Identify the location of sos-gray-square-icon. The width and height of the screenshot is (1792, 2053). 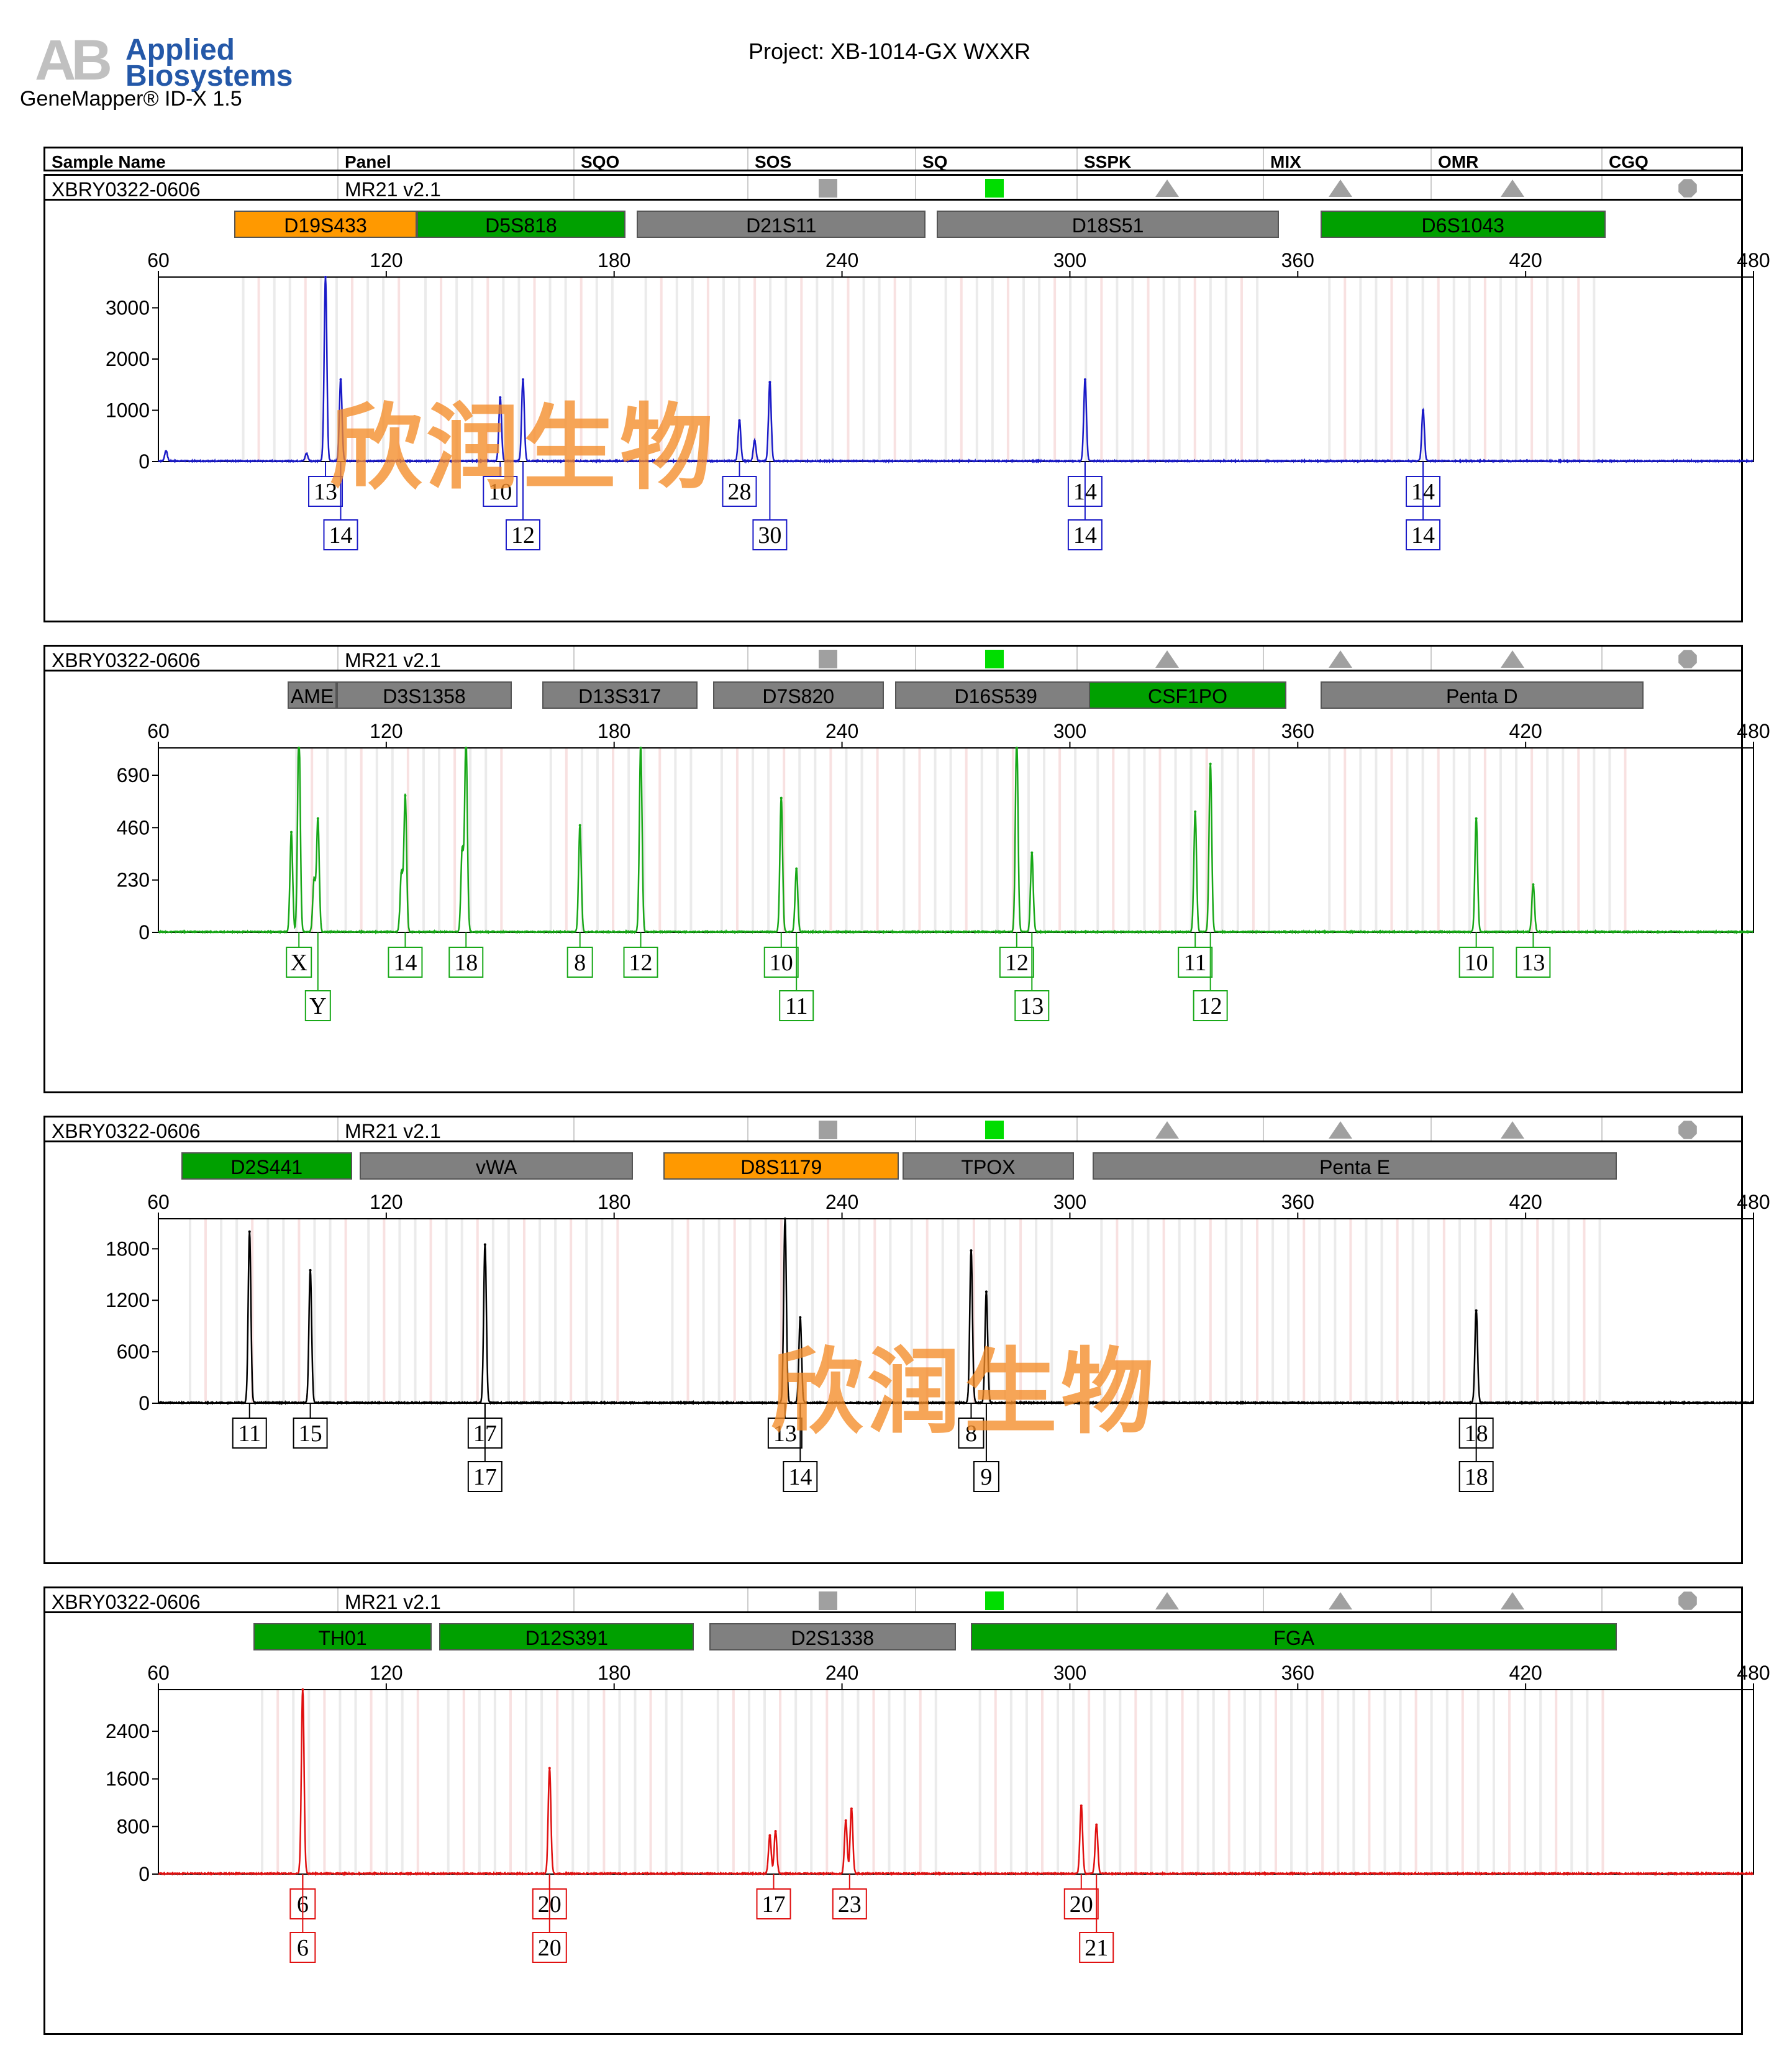
(828, 1130).